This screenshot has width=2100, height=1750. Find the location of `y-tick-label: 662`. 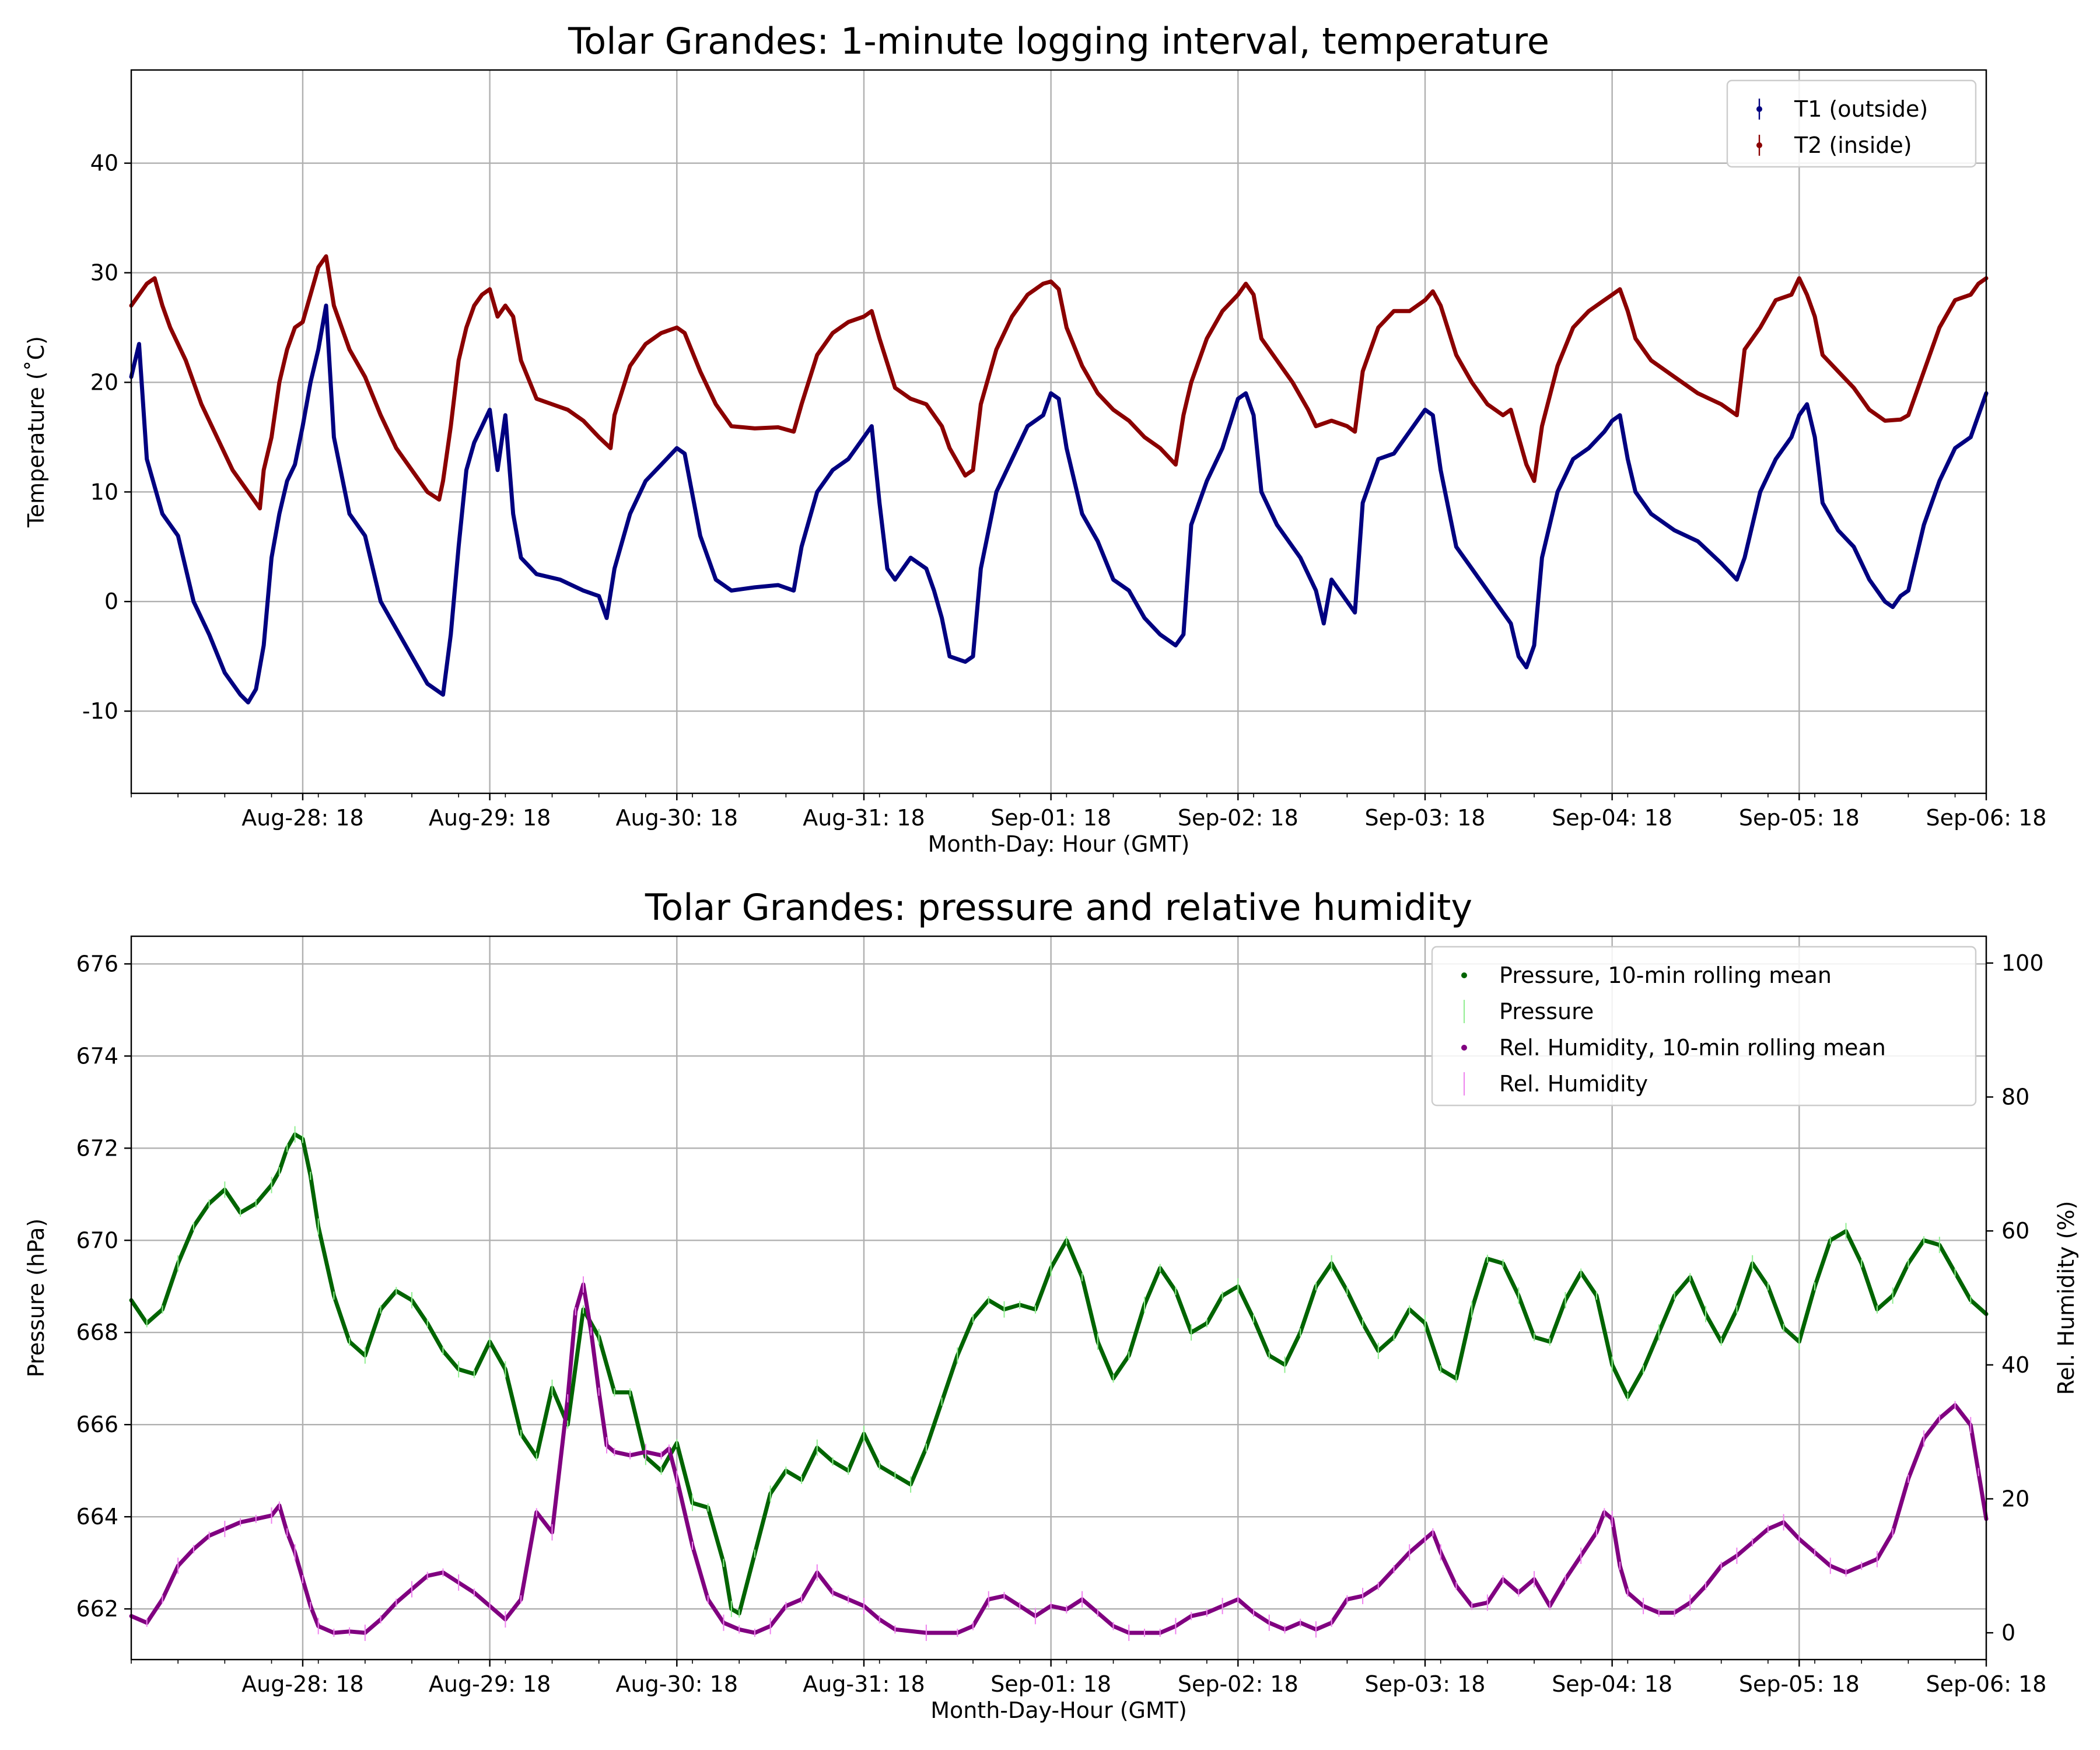

y-tick-label: 662 is located at coordinates (97, 1609).